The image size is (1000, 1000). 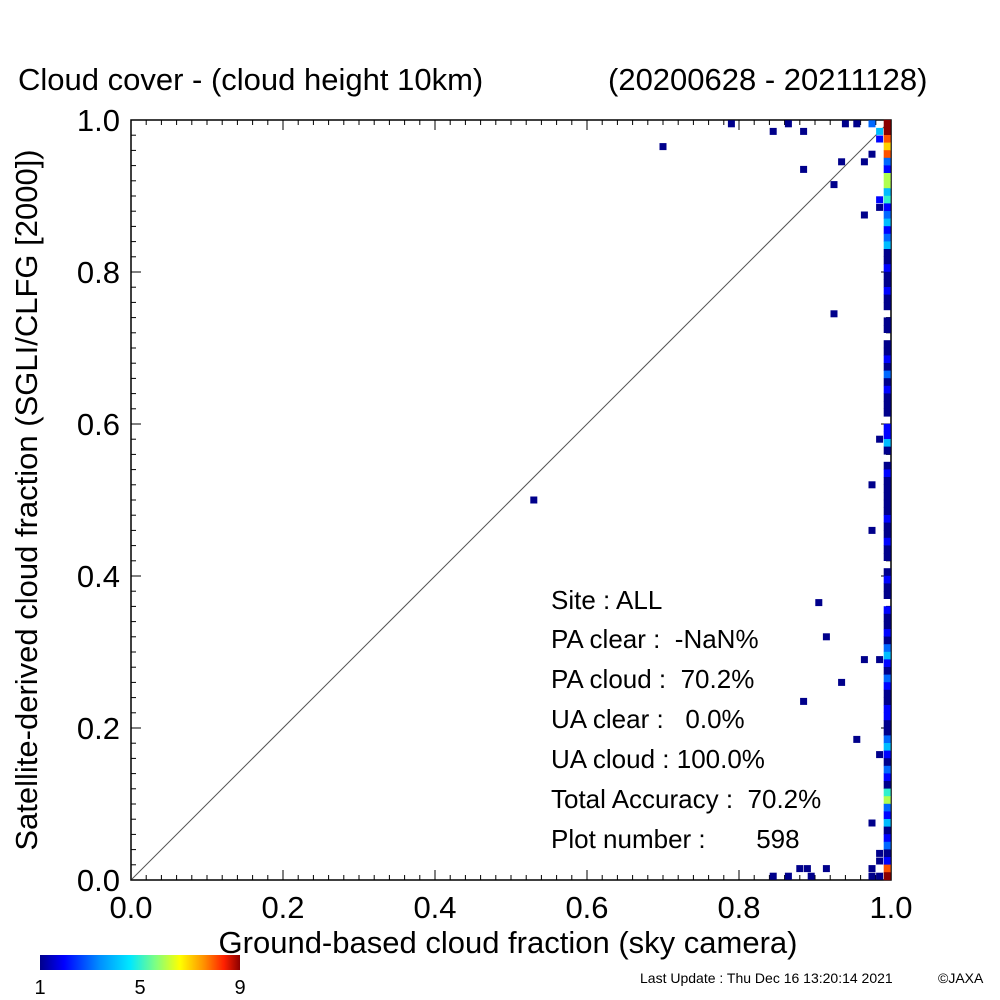 What do you see at coordinates (98, 500) in the screenshot?
I see `y-tick-labels: 0.0 0.2 0.4 0.6 0.8 1.0` at bounding box center [98, 500].